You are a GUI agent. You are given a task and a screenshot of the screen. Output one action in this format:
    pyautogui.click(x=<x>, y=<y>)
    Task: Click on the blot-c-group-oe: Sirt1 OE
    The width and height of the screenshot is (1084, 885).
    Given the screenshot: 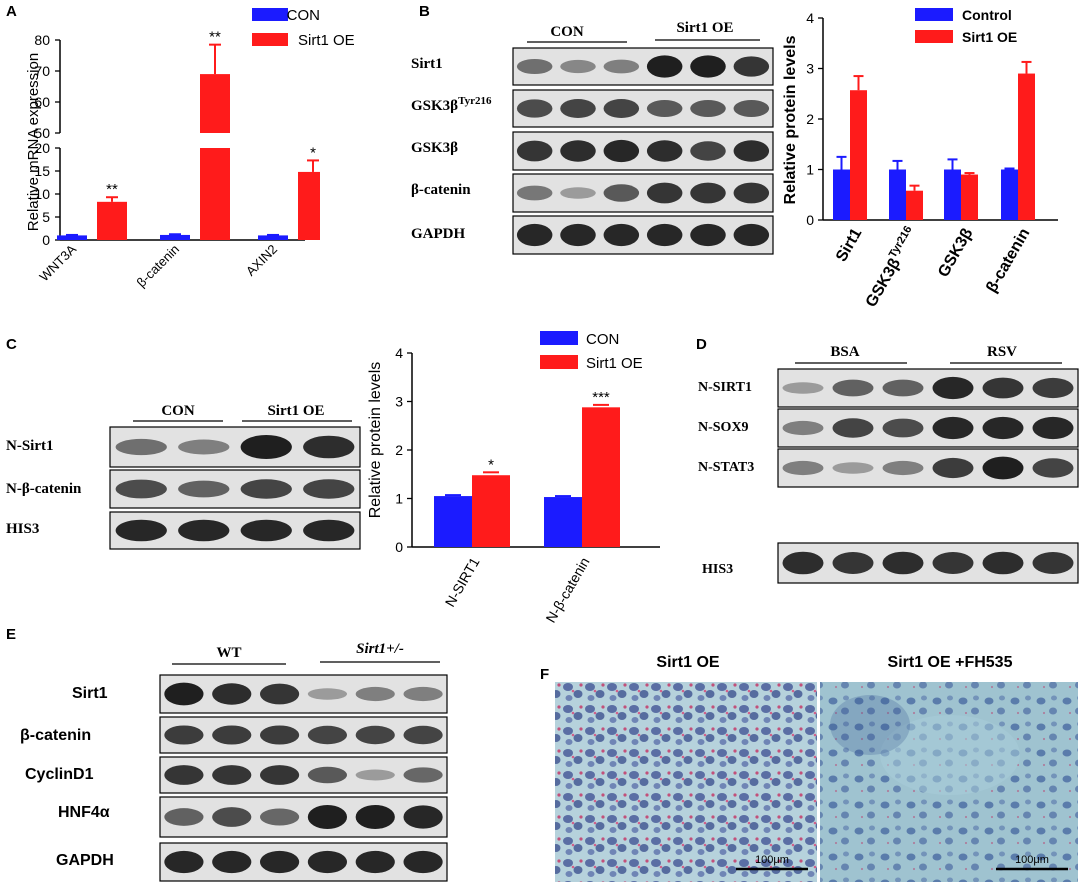 What is the action you would take?
    pyautogui.click(x=295, y=411)
    